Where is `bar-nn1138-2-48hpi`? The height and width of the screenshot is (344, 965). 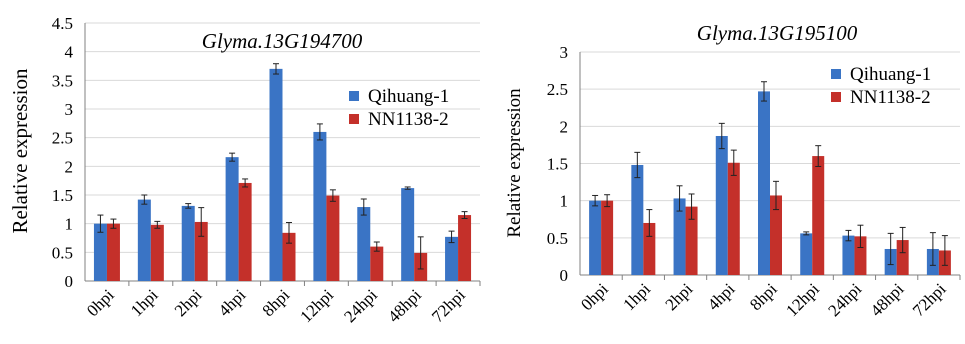
bar-nn1138-2-48hpi is located at coordinates (902, 257).